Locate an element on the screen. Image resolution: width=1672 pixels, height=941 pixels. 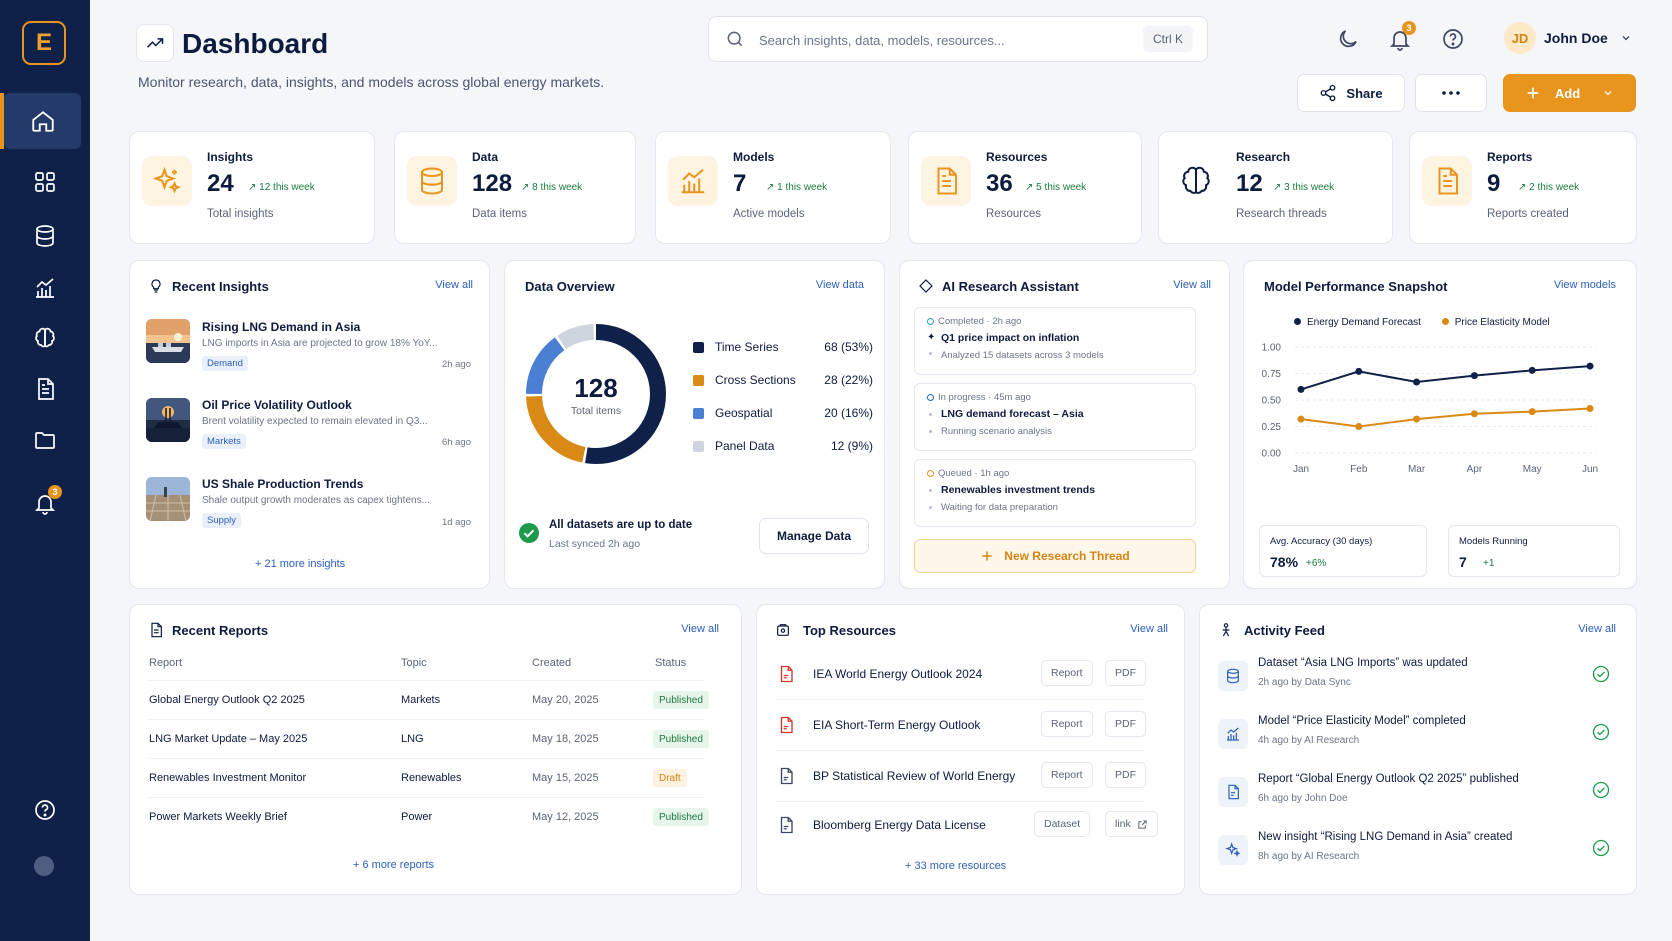
sidebar-item-models is located at coordinates (45, 288).